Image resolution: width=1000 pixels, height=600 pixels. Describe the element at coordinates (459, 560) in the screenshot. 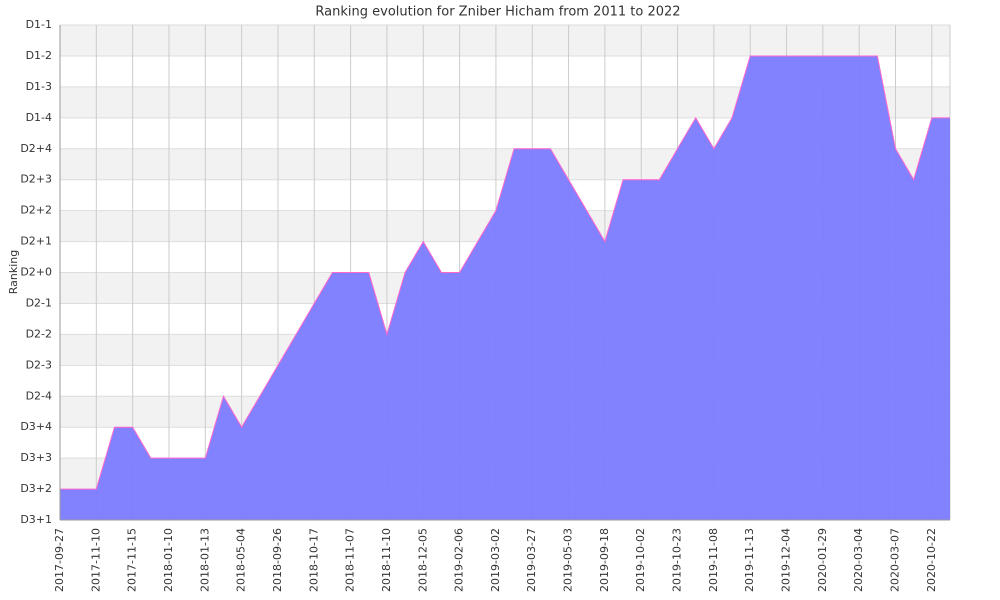

I see `x-tick-label: 2019-02-06` at that location.